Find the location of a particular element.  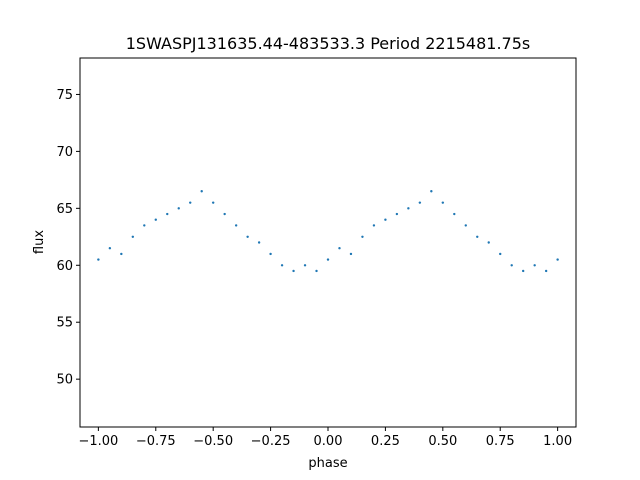

y-tick-label: 65 is located at coordinates (64, 209).